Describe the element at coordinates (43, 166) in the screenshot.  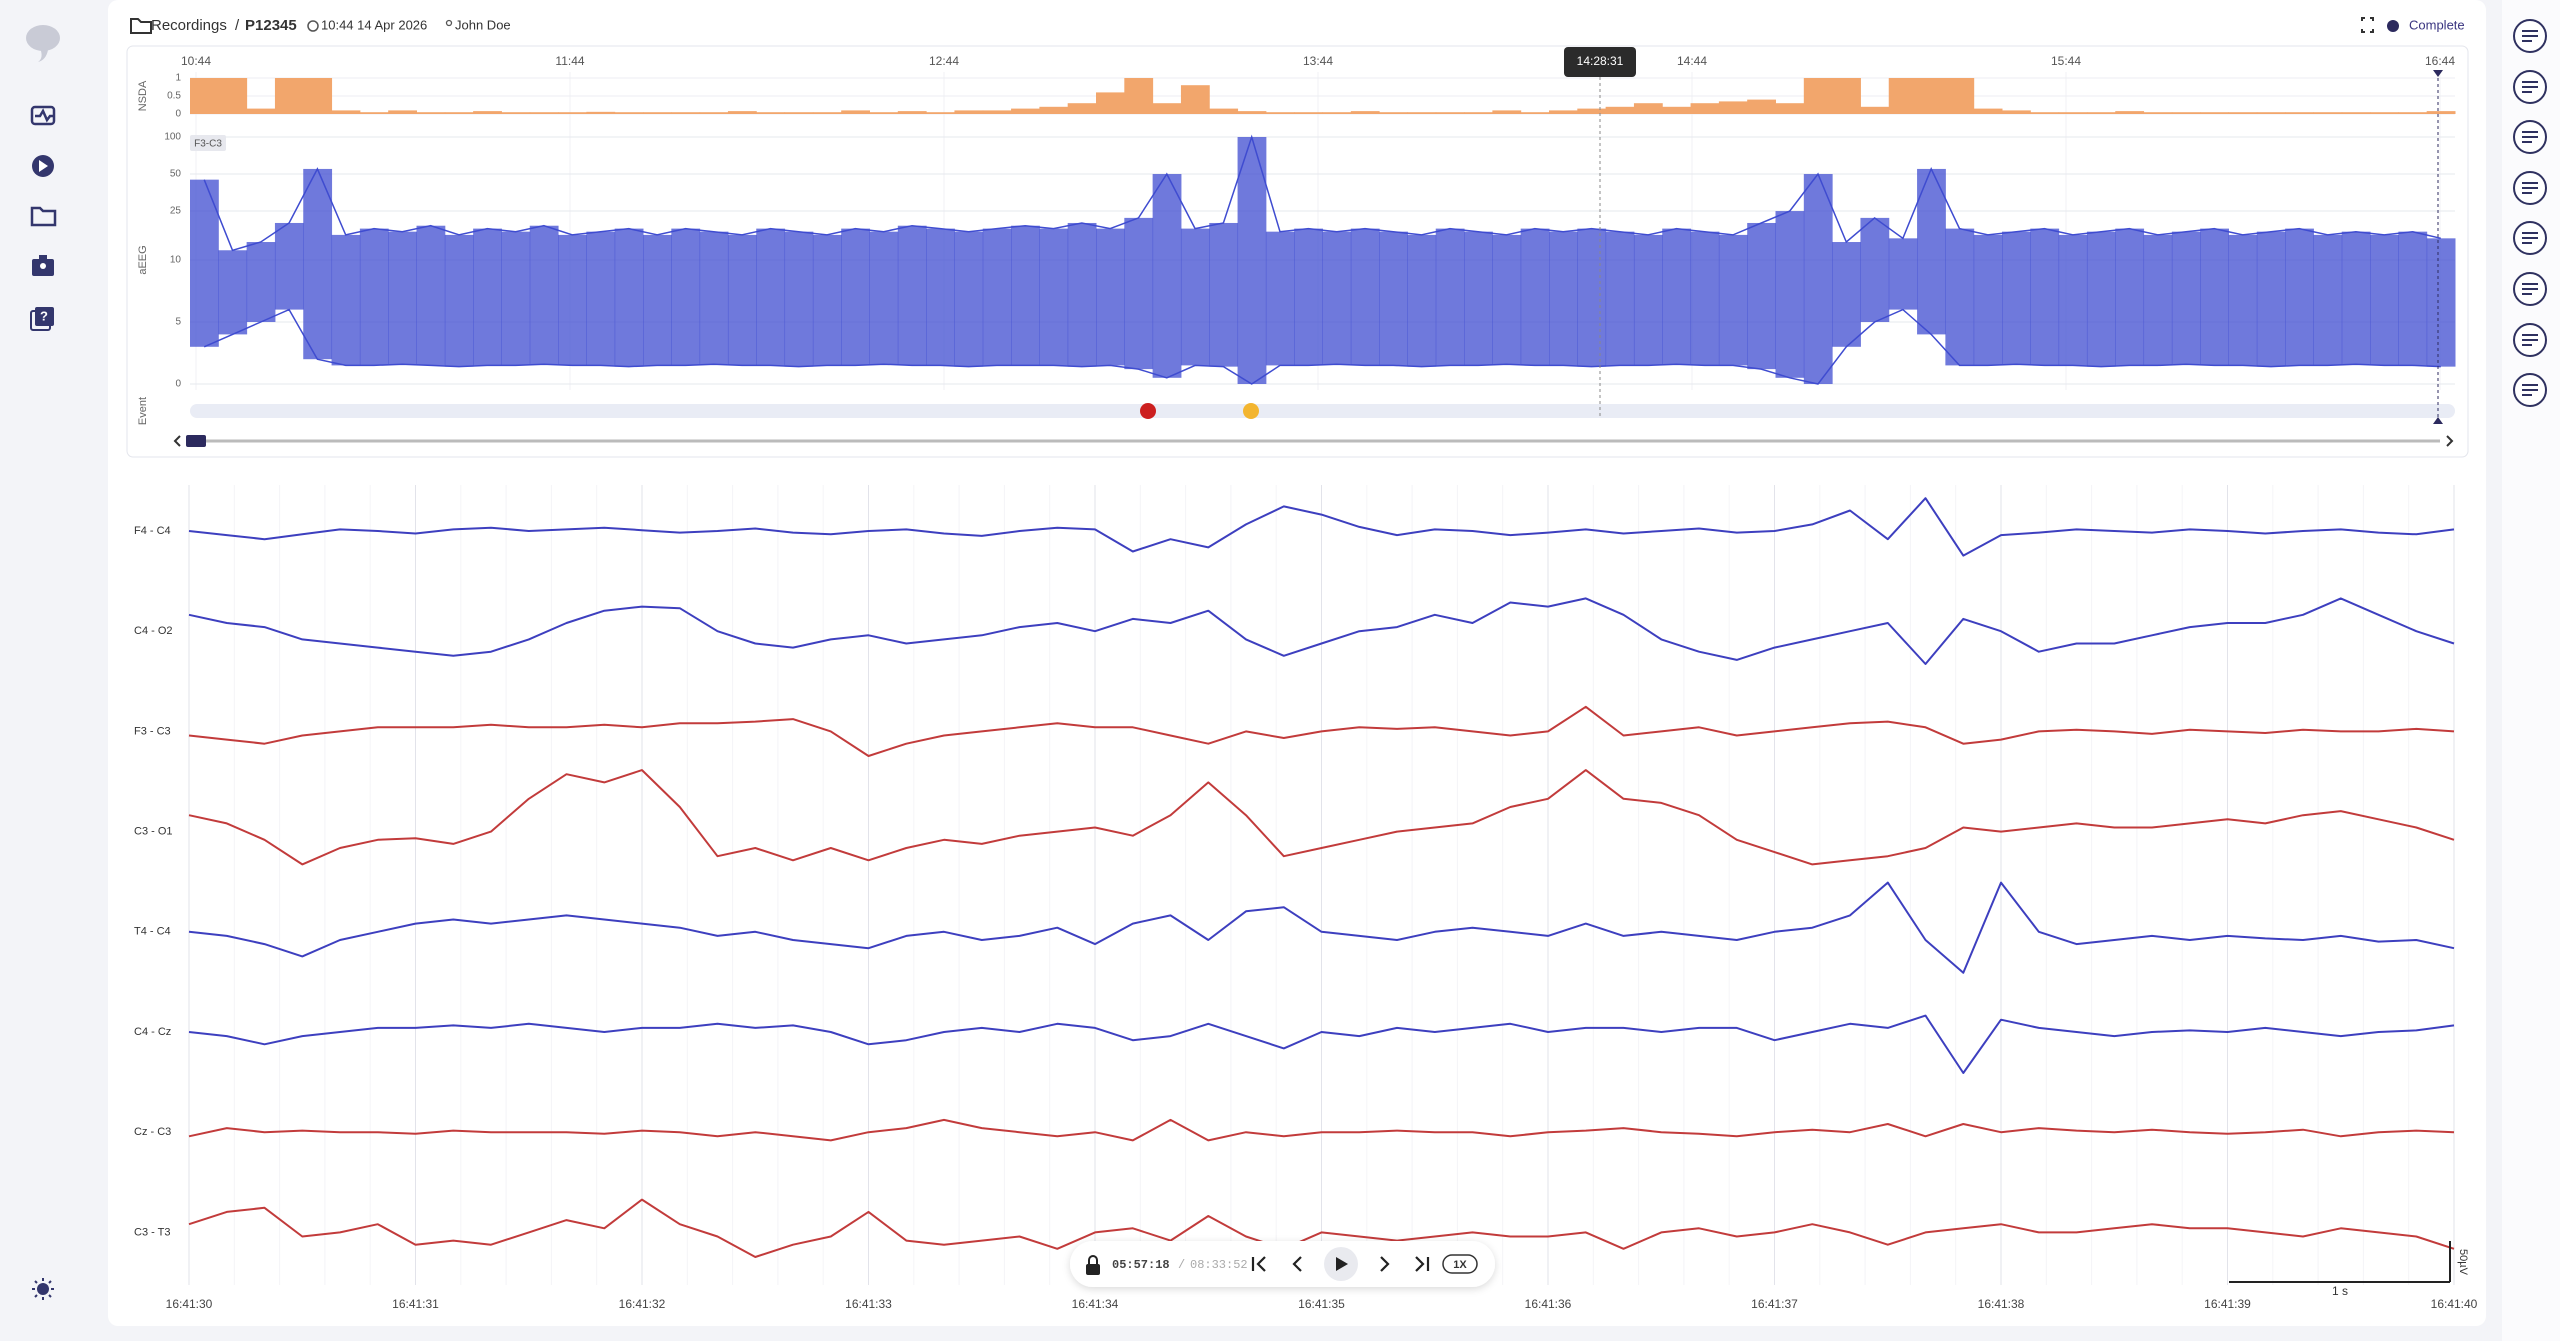
I see `nav-play` at that location.